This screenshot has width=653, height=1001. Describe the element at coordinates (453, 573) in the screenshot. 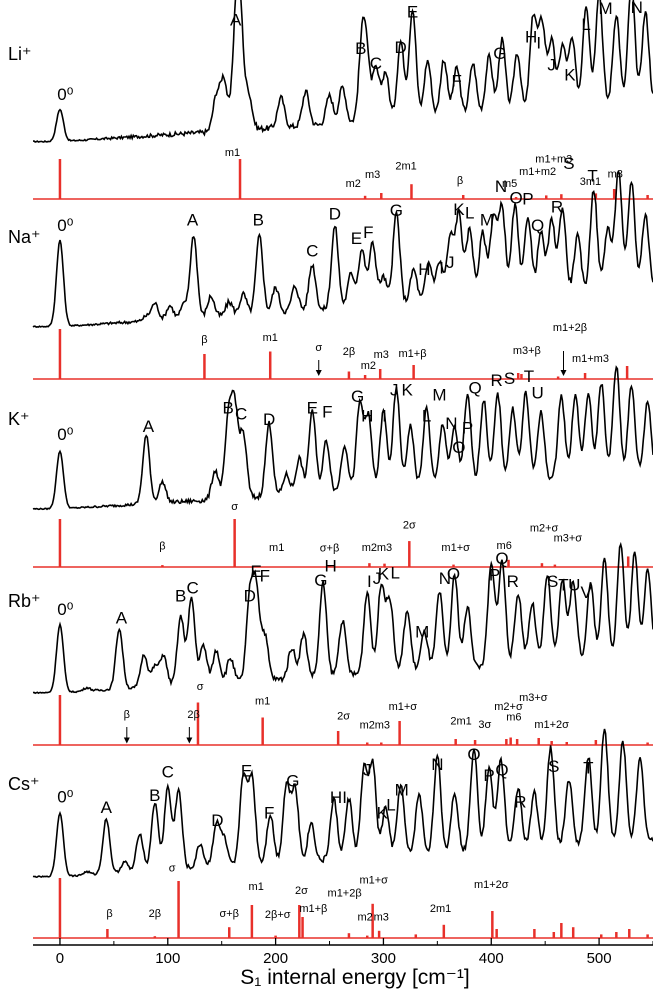

I see `band-label: O` at that location.